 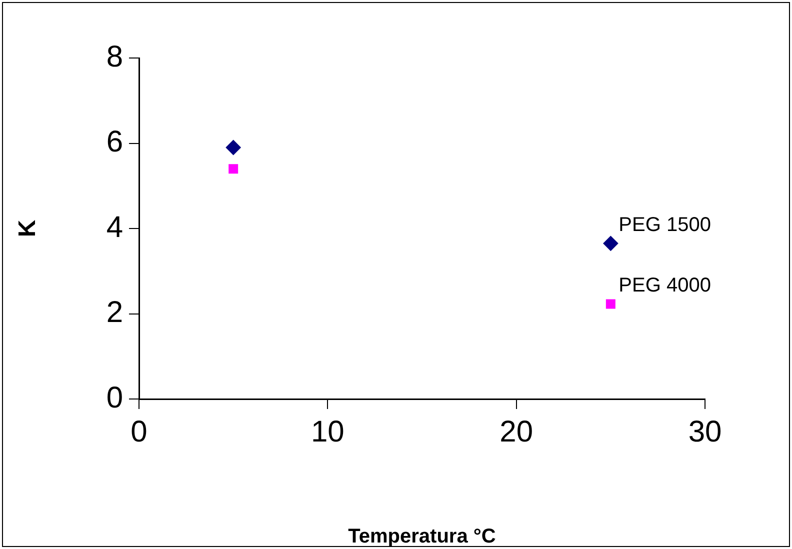 I want to click on y-tick-label: 8, so click(x=114, y=57).